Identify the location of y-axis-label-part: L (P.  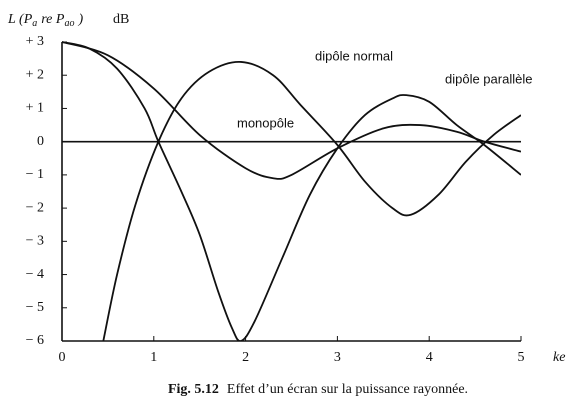
(20, 19).